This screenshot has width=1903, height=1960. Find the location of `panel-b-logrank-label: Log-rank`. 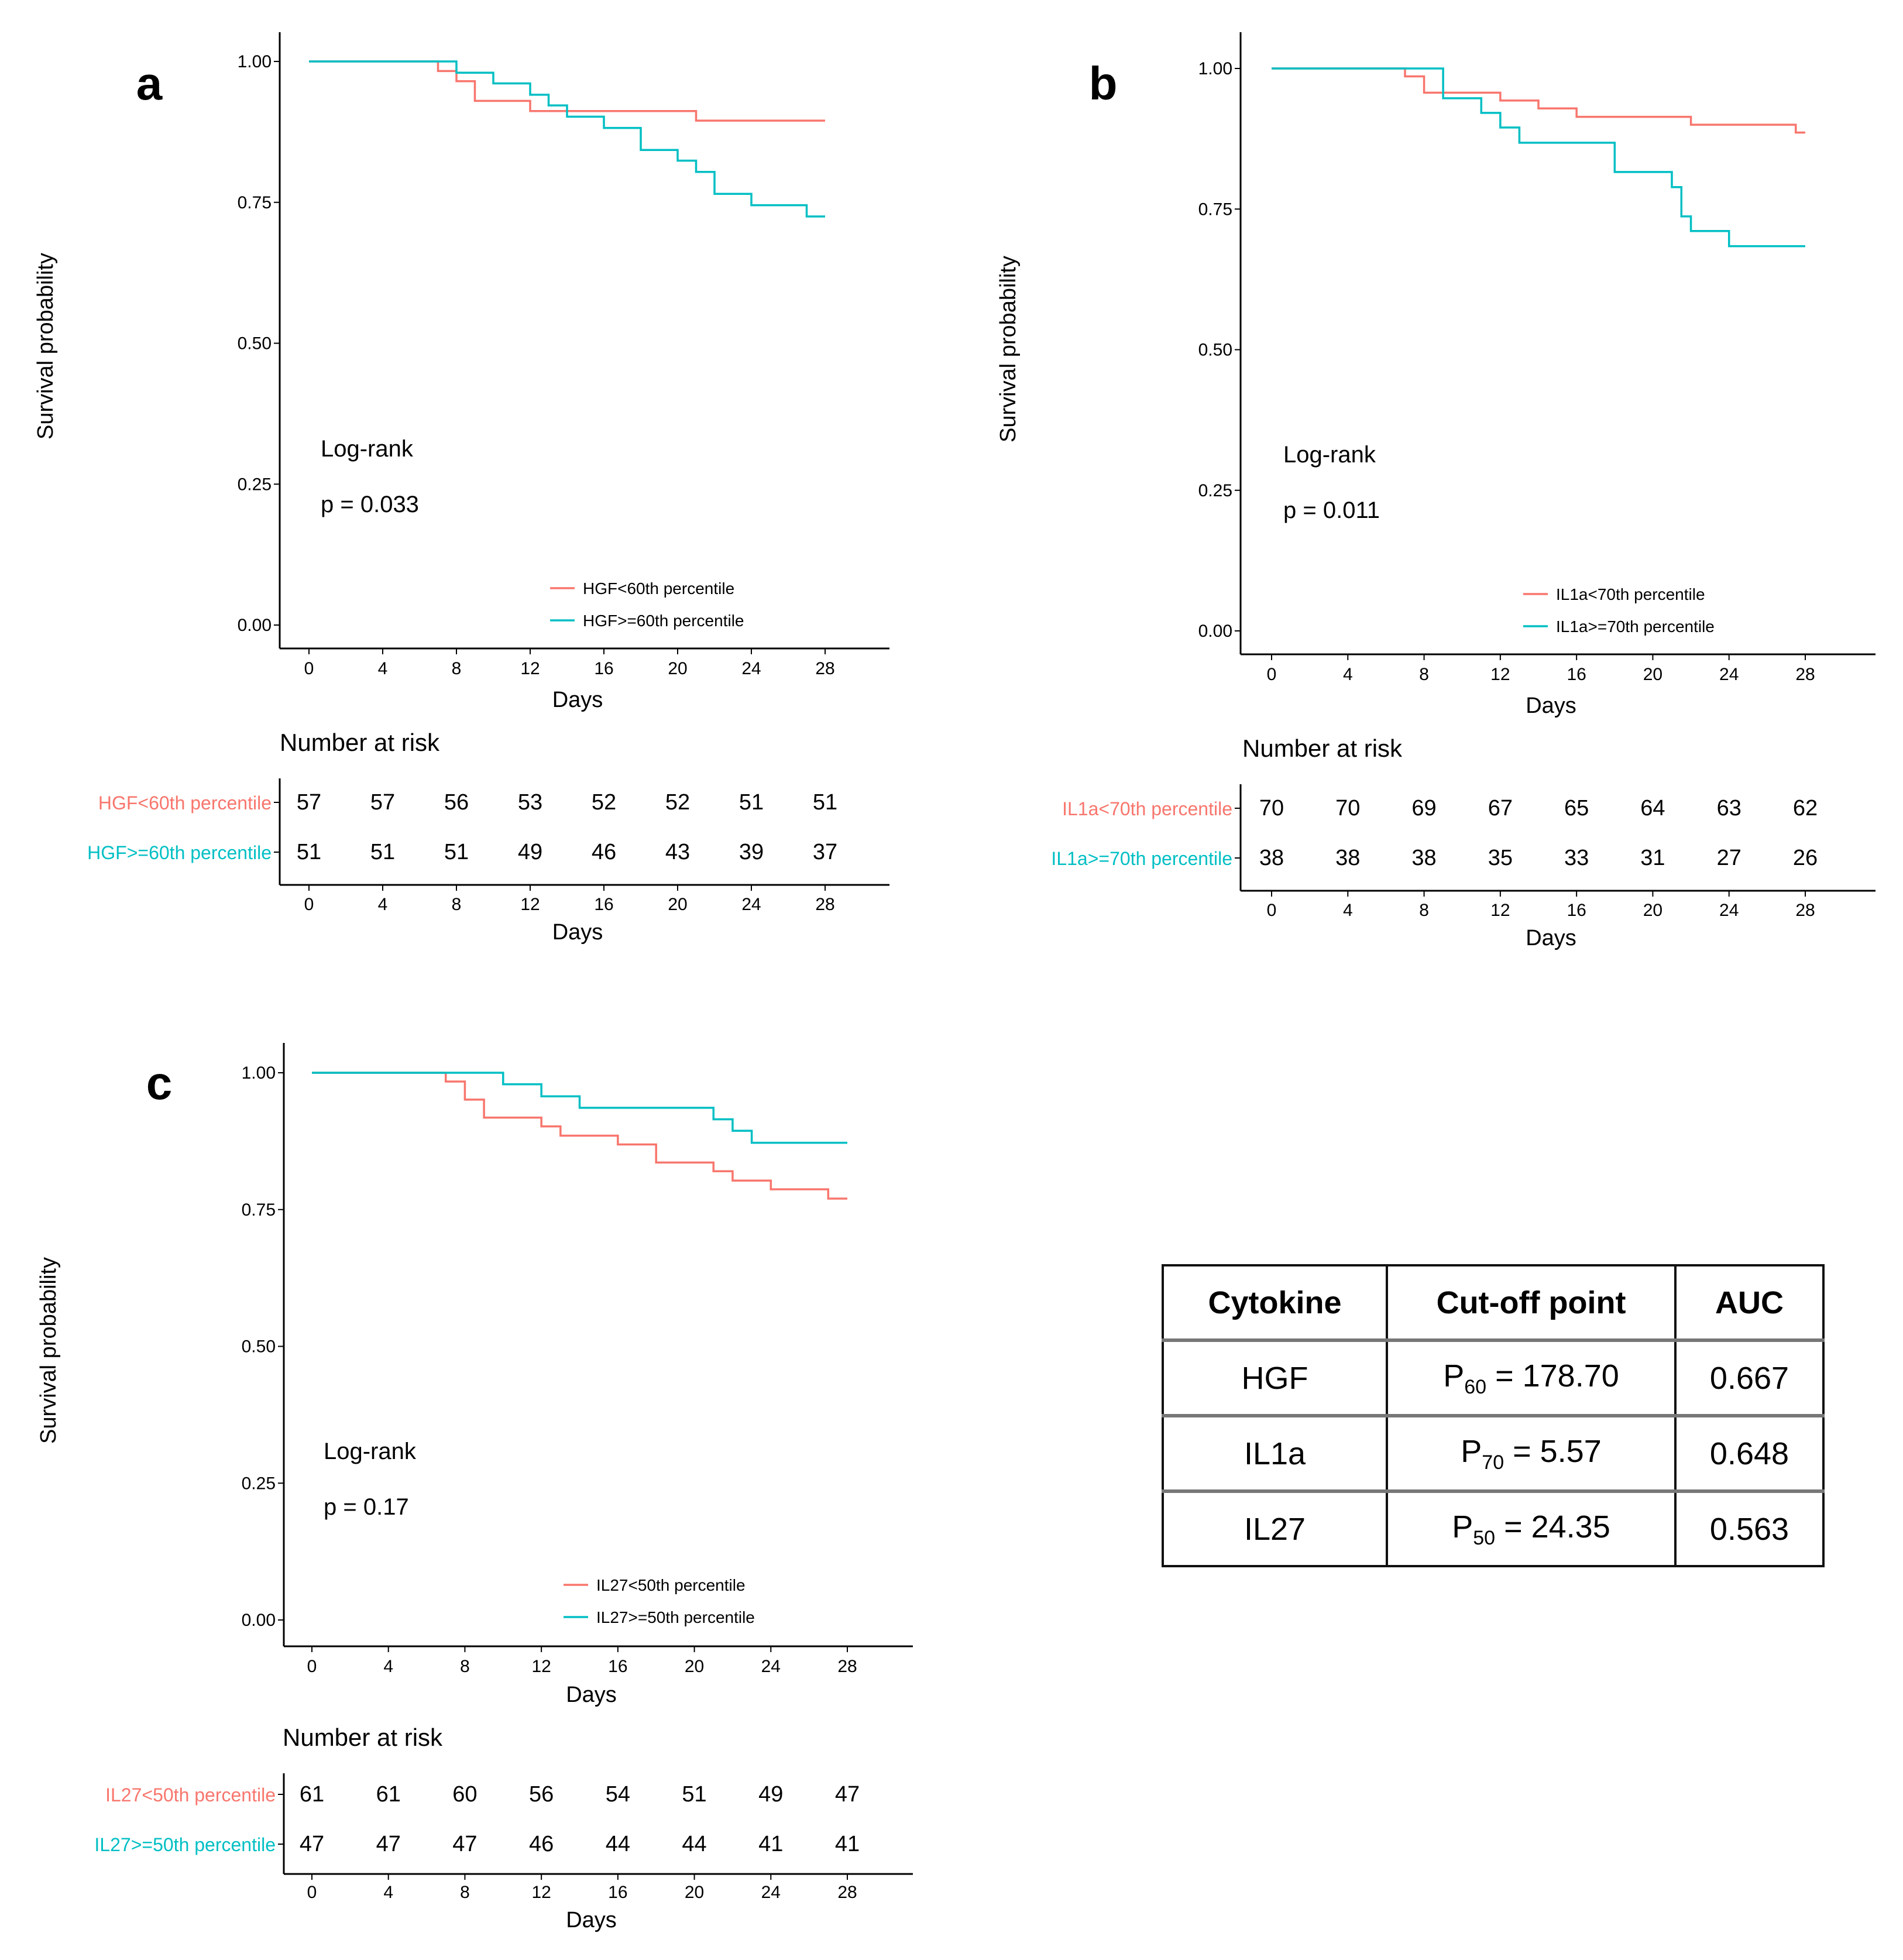

panel-b-logrank-label: Log-rank is located at coordinates (1329, 455).